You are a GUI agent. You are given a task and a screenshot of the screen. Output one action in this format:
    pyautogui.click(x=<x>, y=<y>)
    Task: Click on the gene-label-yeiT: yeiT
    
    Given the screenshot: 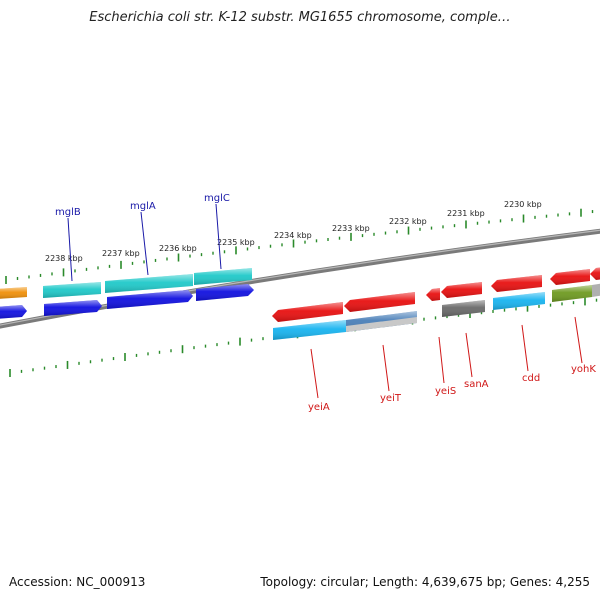 What is the action you would take?
    pyautogui.click(x=391, y=398)
    